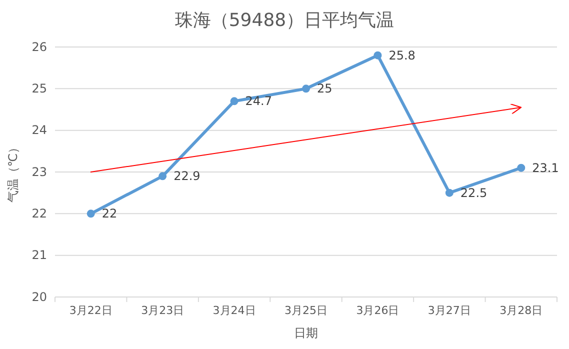 Image resolution: width=569 pixels, height=349 pixels. Describe the element at coordinates (90, 310) in the screenshot. I see `x-tick-label: 3月22日` at that location.